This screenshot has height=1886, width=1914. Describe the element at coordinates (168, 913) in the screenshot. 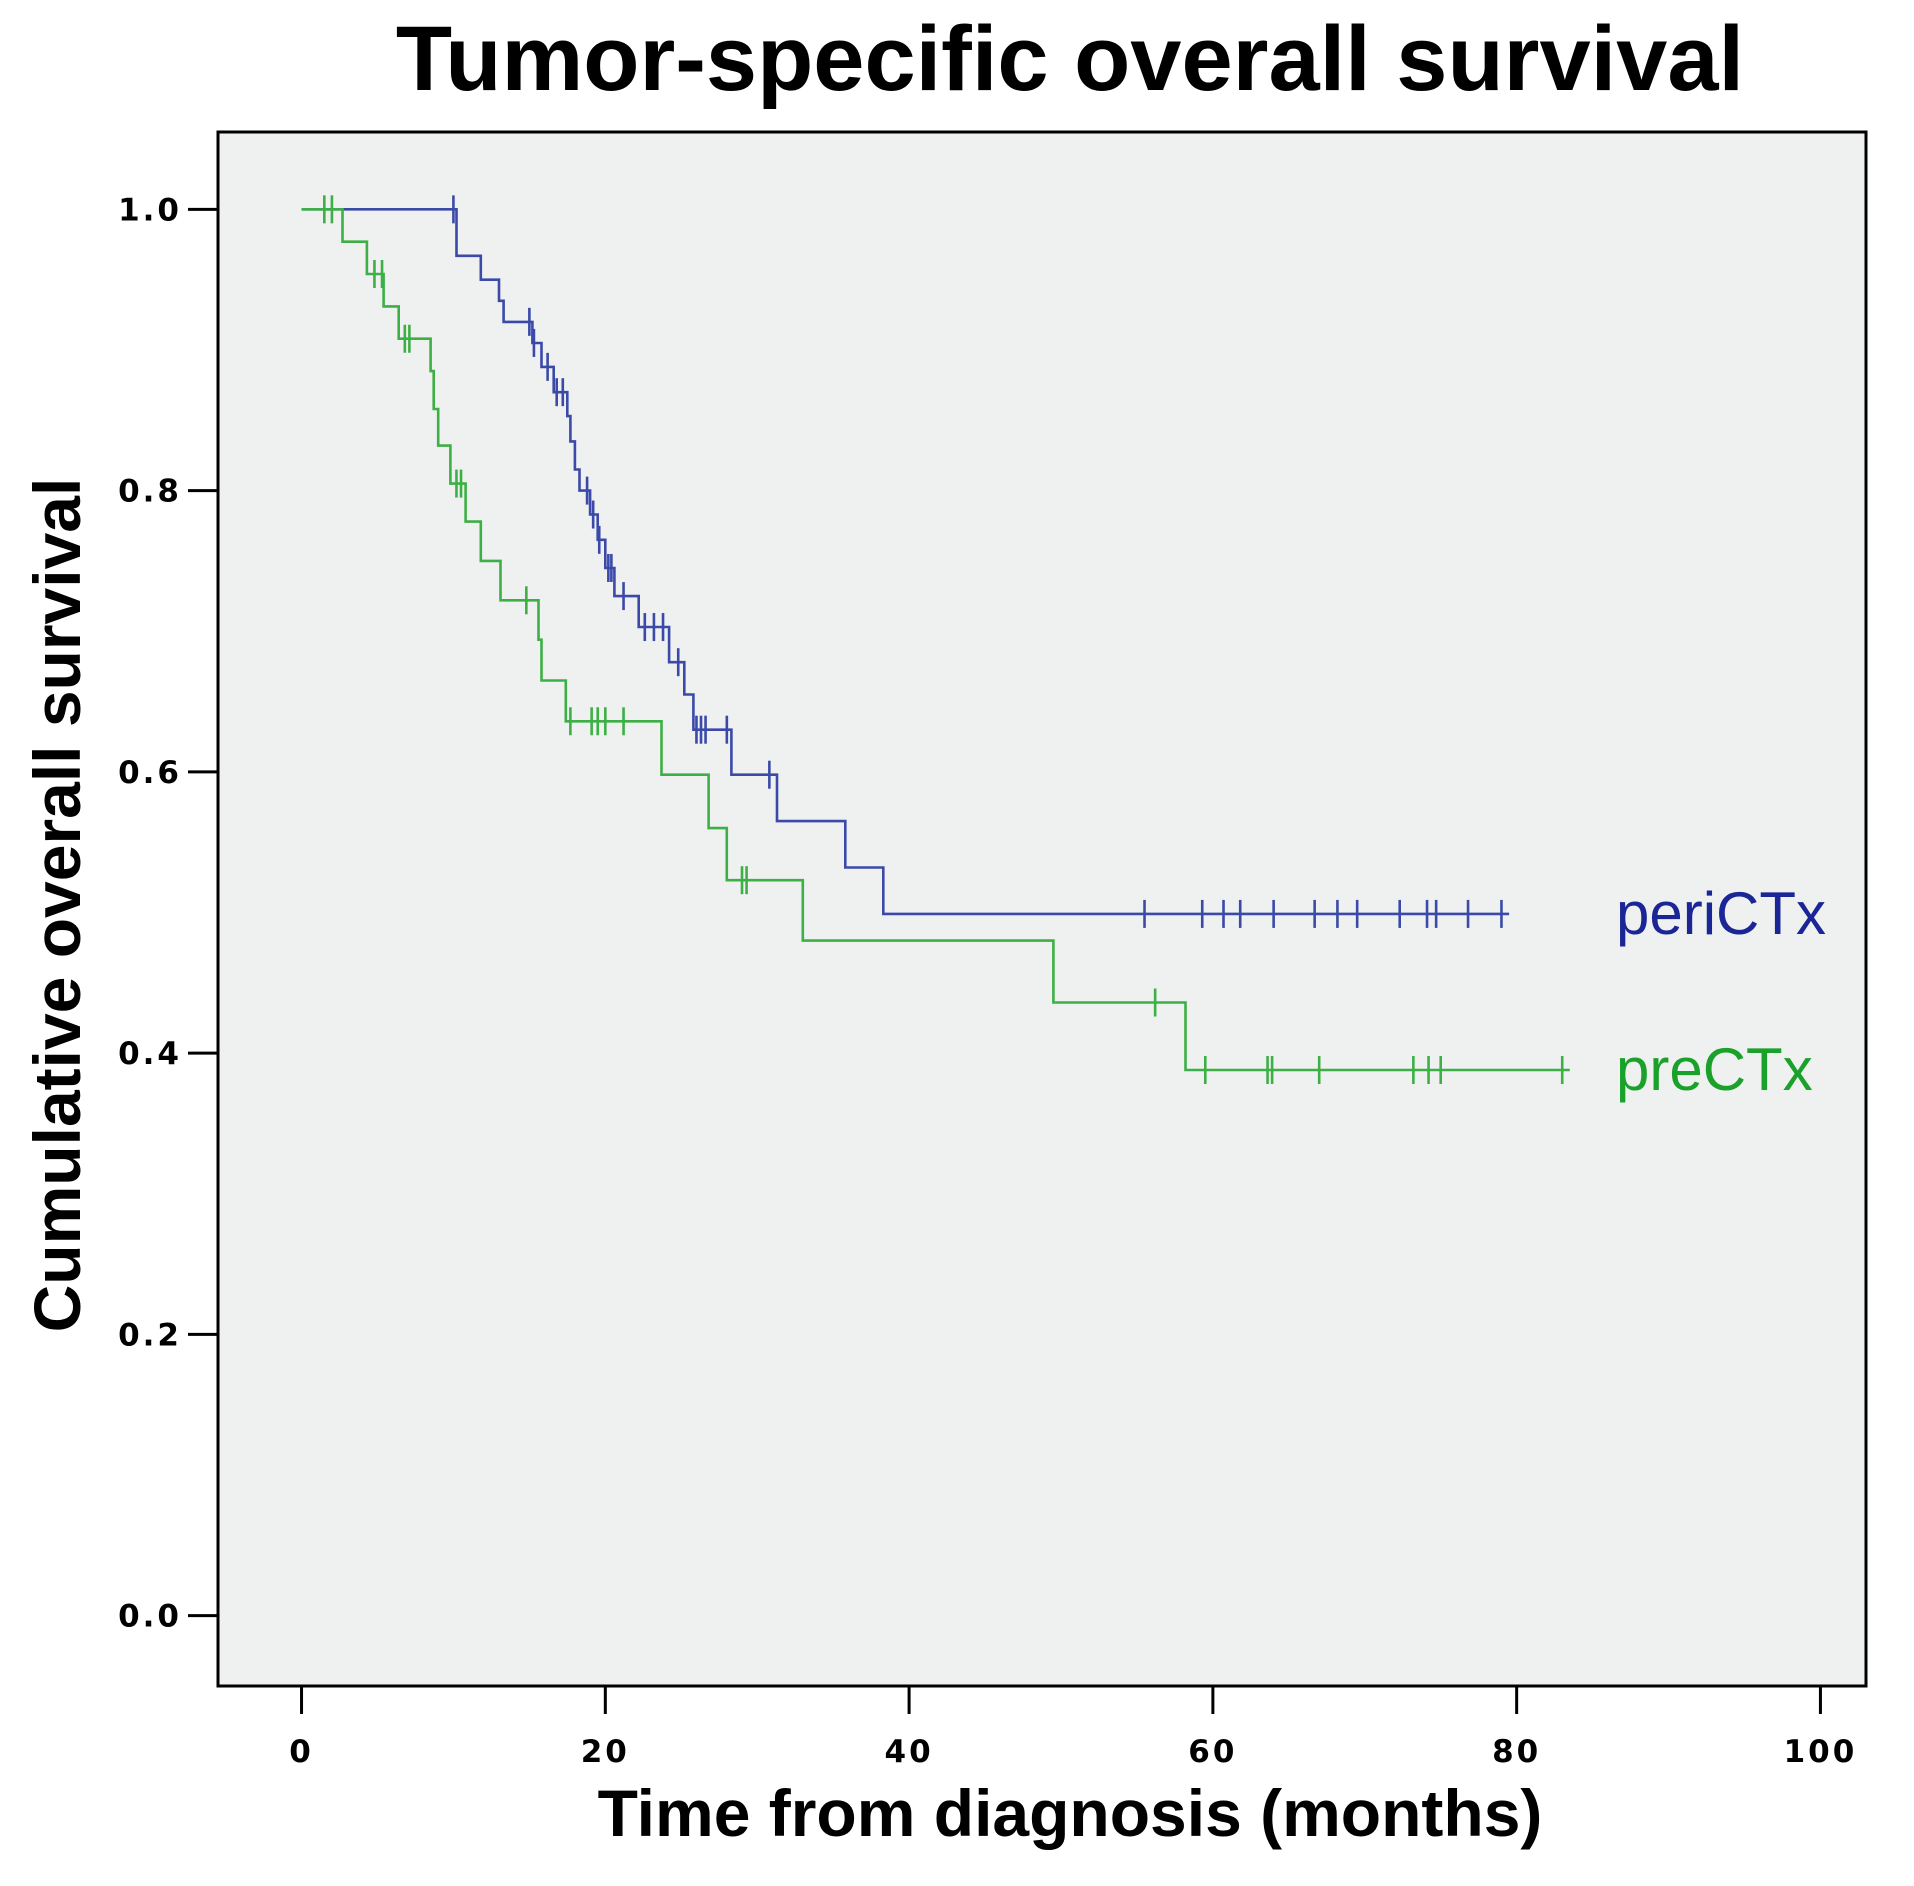

I see `y-axis: 0.0 0.2 0.4 0.6 0.8 1.0` at that location.